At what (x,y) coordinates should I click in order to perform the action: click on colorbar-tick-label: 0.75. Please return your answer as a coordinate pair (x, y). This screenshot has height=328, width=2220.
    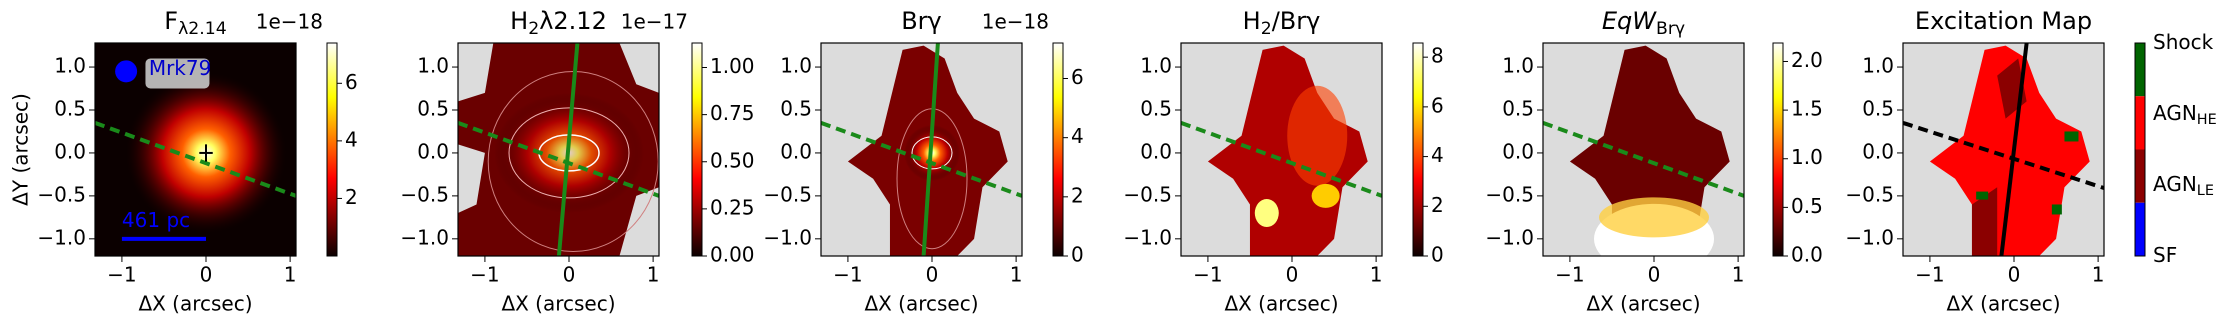
    Looking at the image, I should click on (732, 113).